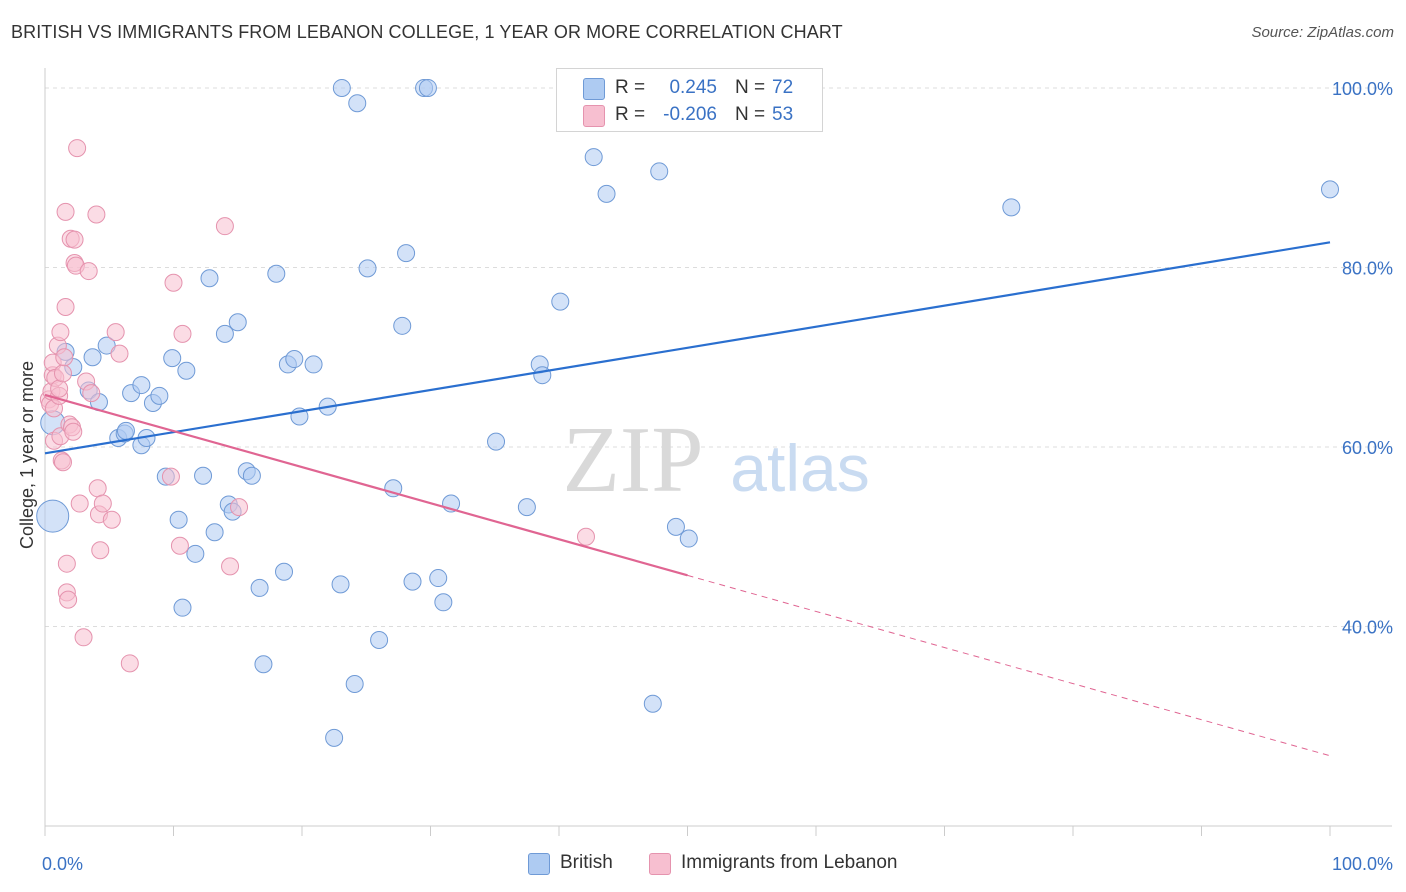 Image resolution: width=1406 pixels, height=892 pixels. I want to click on bottom-british-swatch, so click(539, 864).